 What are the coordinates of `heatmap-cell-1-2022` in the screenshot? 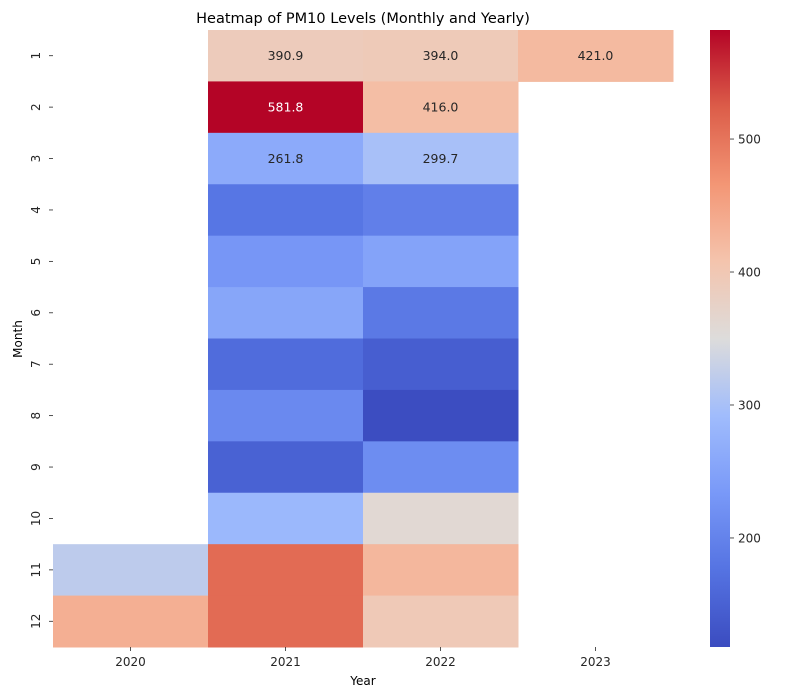 It's located at (441, 56).